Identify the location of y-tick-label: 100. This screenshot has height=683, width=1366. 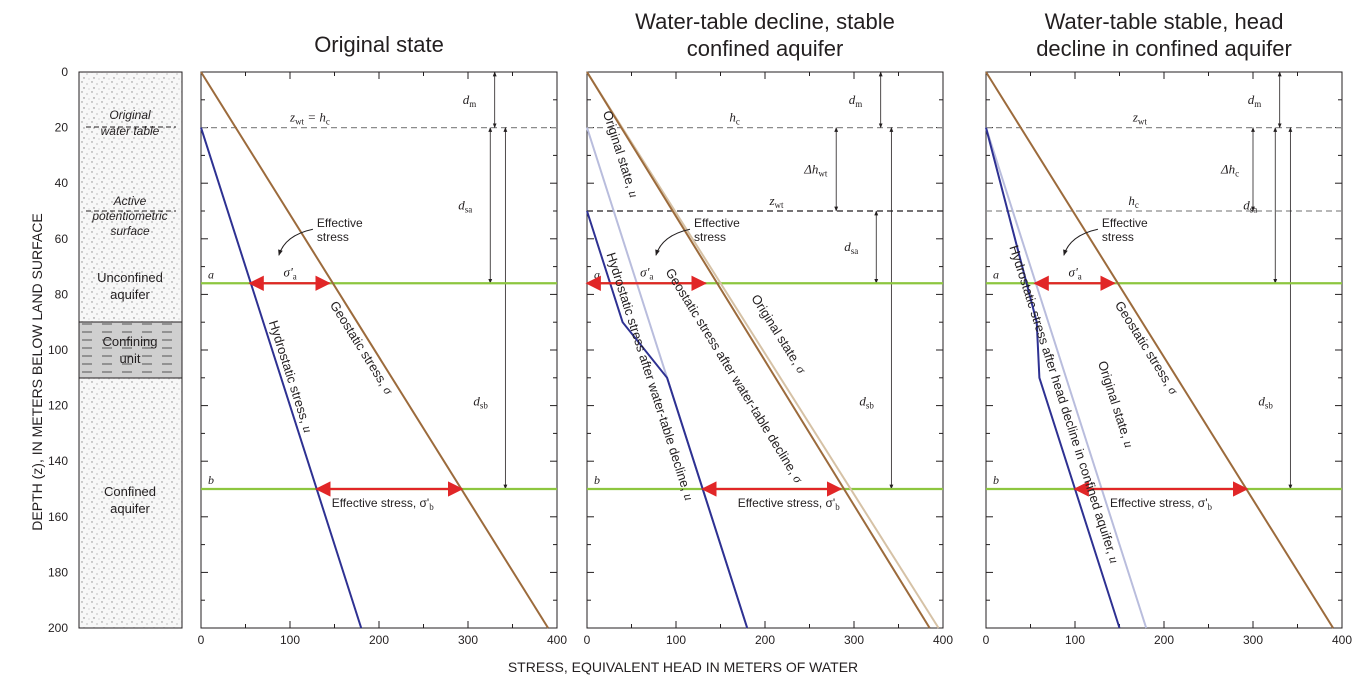
(58, 350).